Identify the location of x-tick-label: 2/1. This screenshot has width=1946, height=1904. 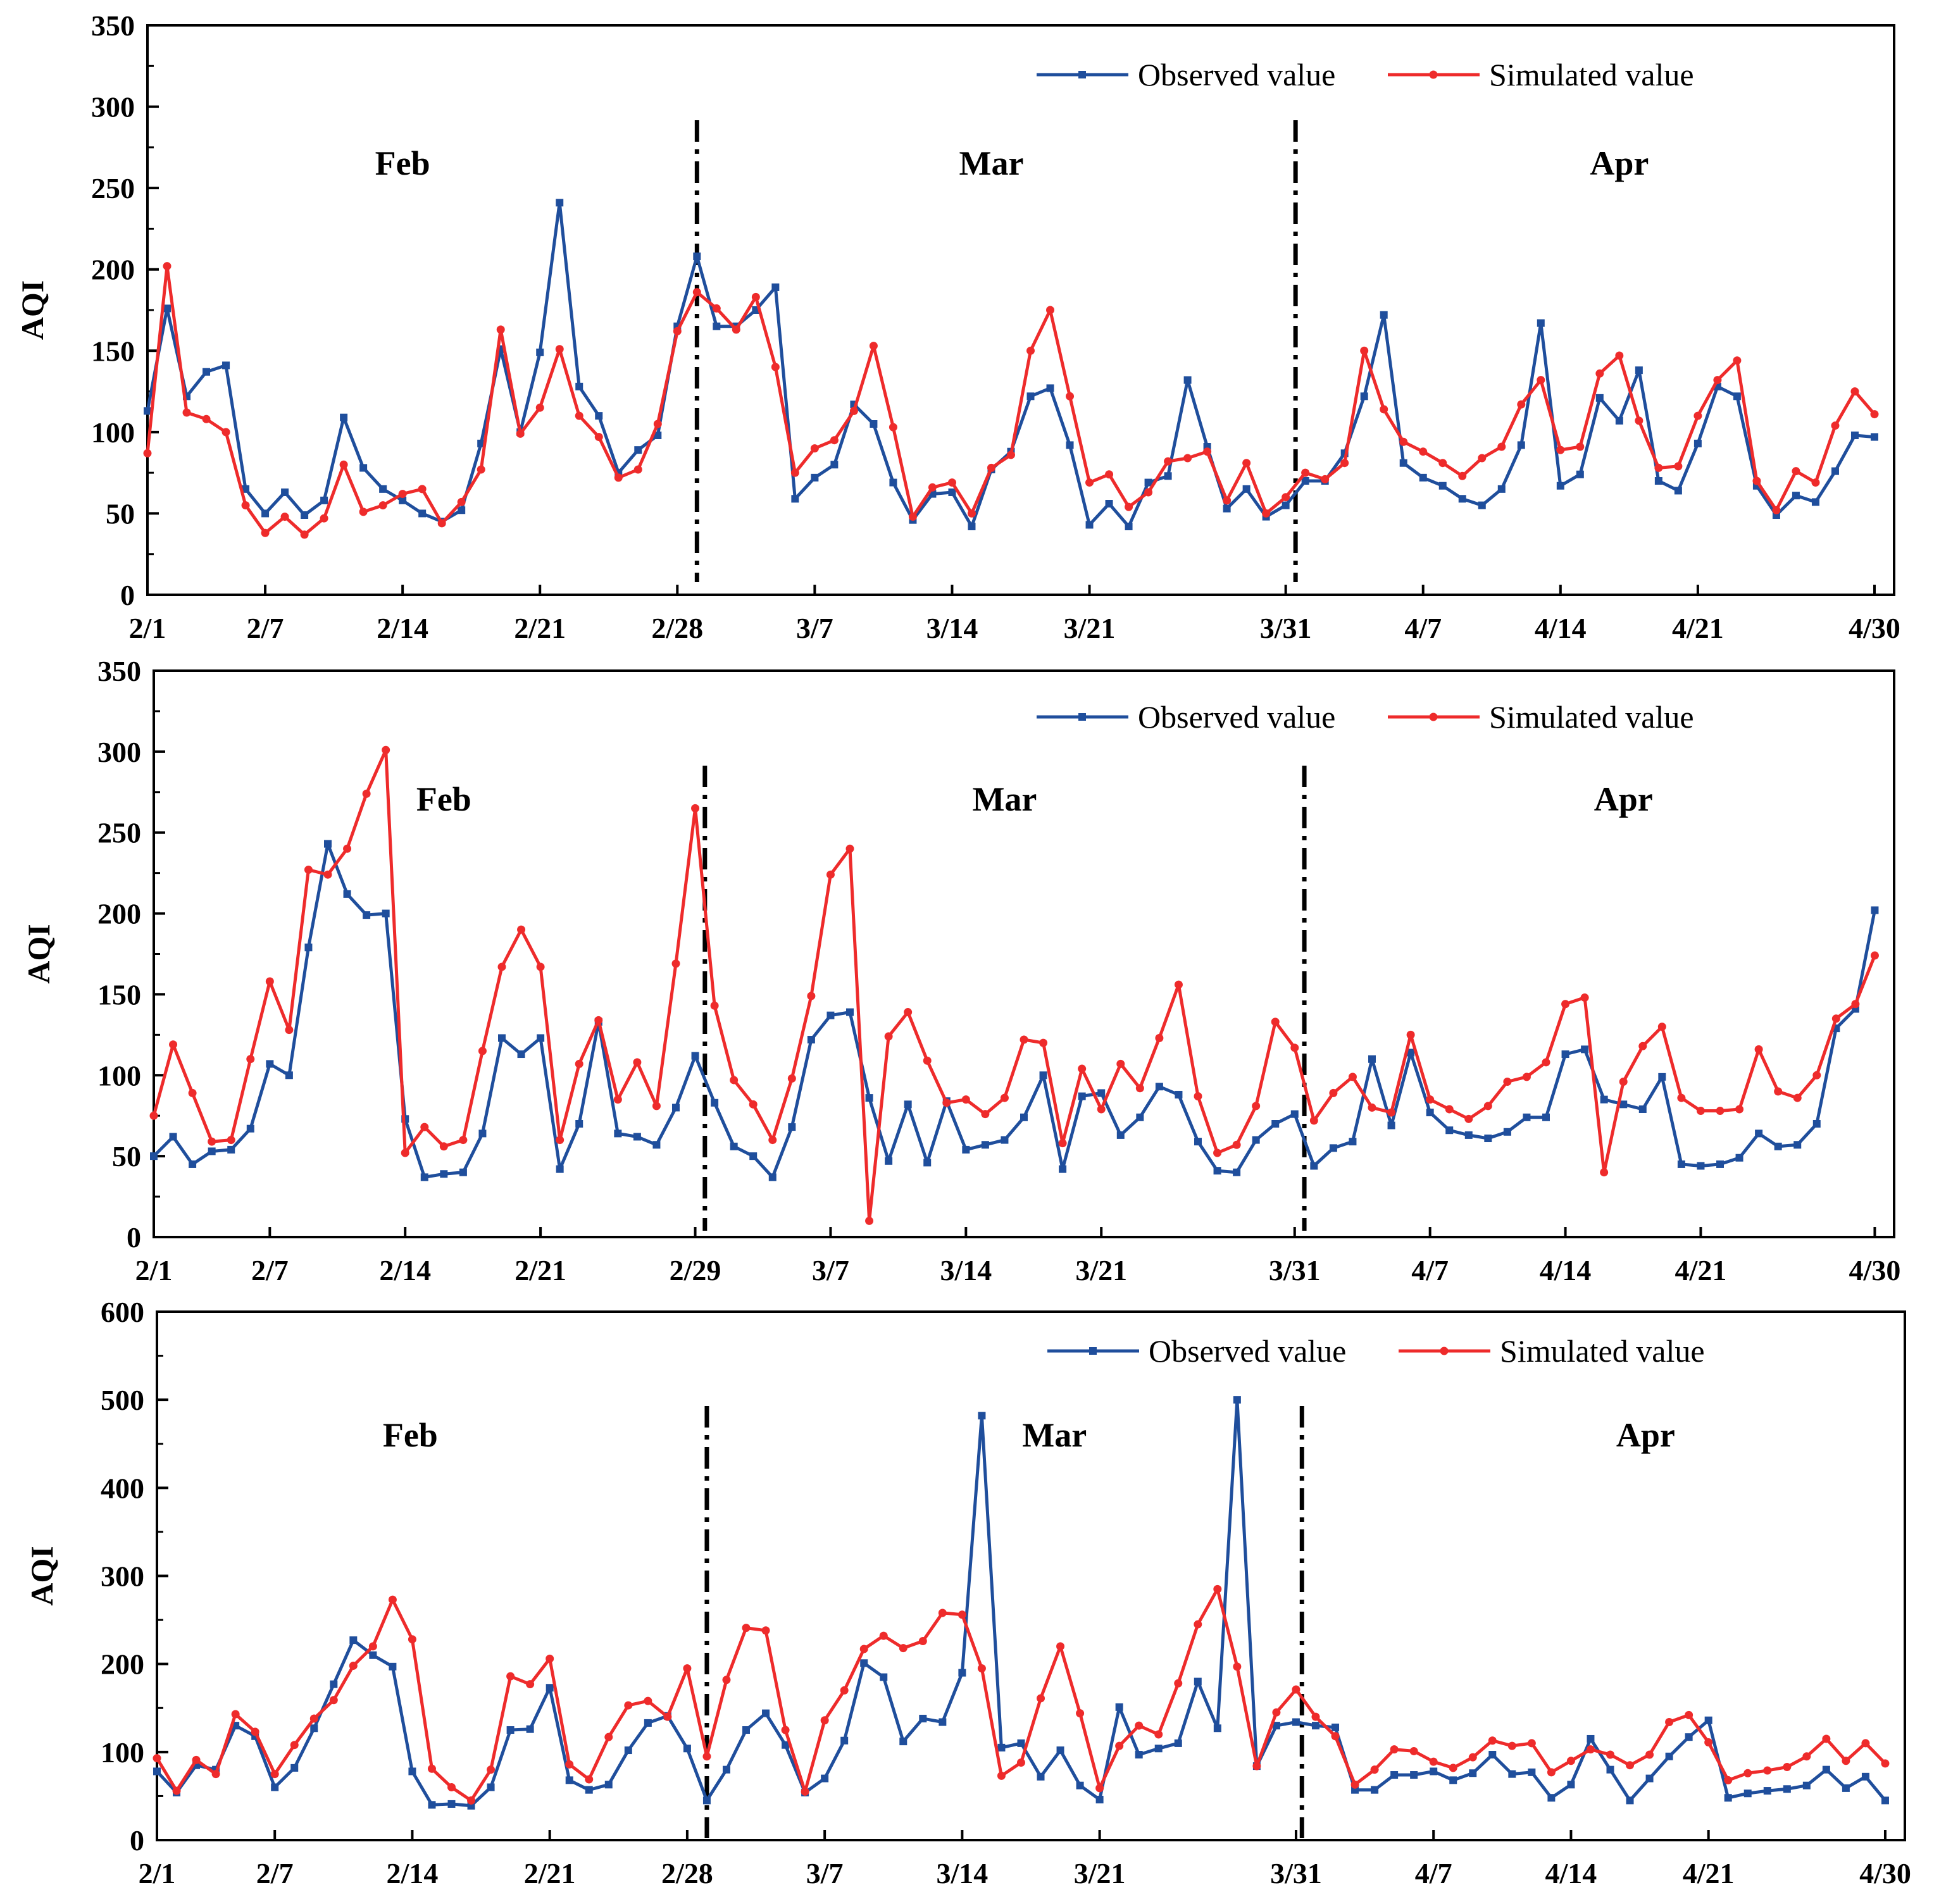
(157, 1873).